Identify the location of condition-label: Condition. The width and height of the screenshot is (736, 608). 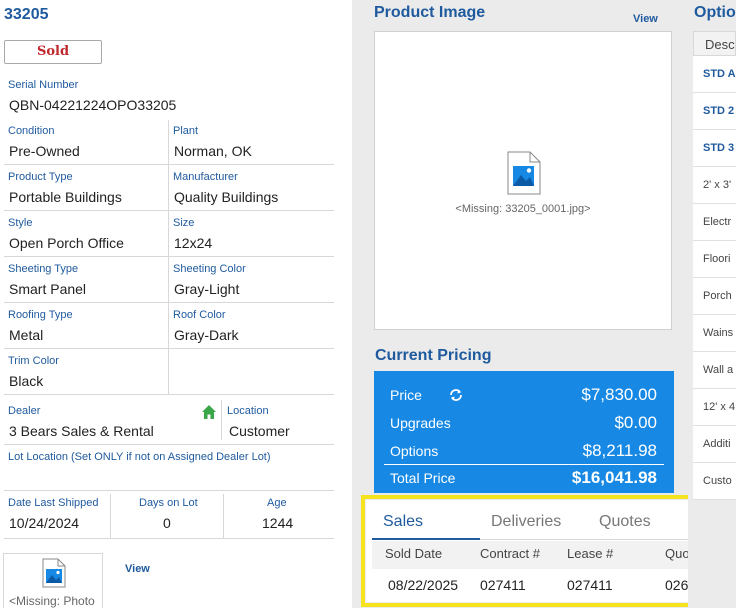
(31, 131).